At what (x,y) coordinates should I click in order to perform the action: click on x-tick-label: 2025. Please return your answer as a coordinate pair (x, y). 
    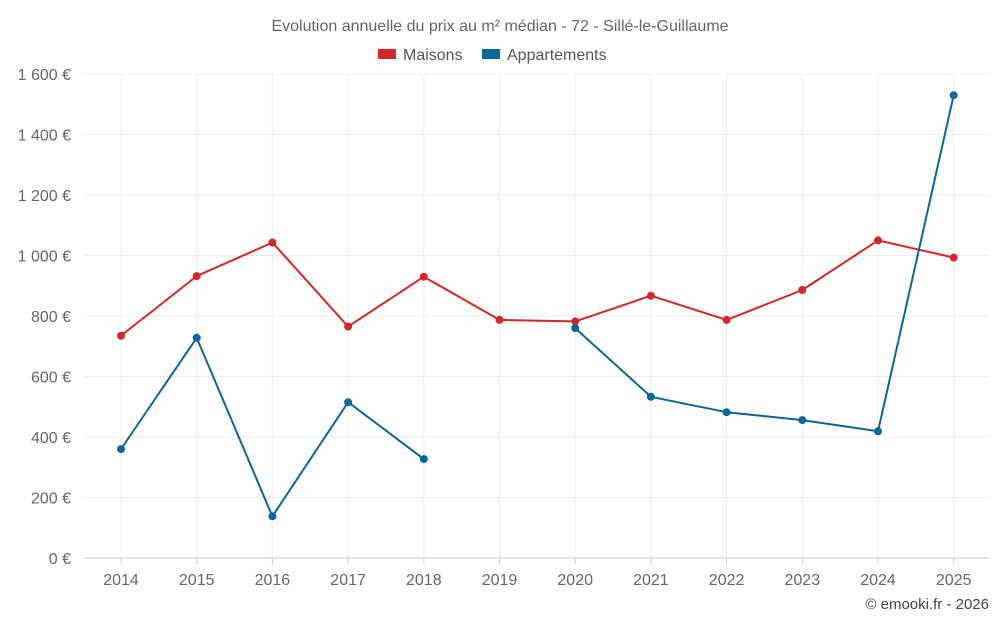
    Looking at the image, I should click on (954, 580).